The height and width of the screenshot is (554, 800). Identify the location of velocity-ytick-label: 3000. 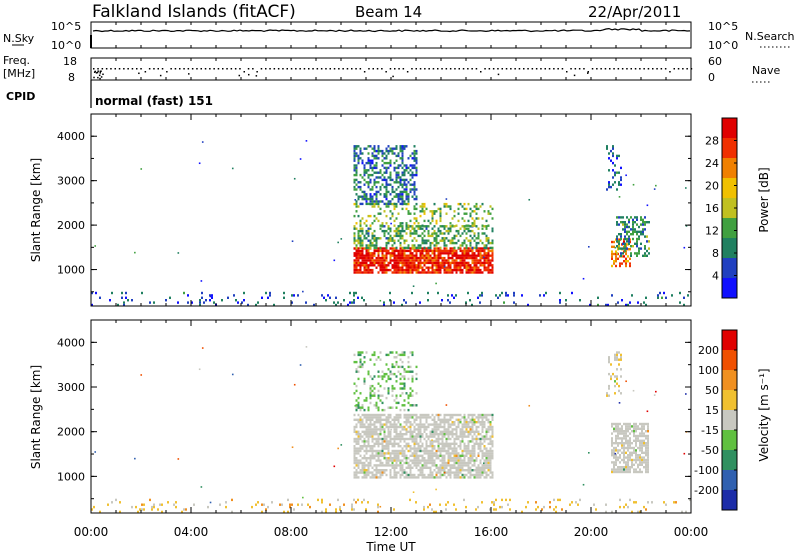
(71, 387).